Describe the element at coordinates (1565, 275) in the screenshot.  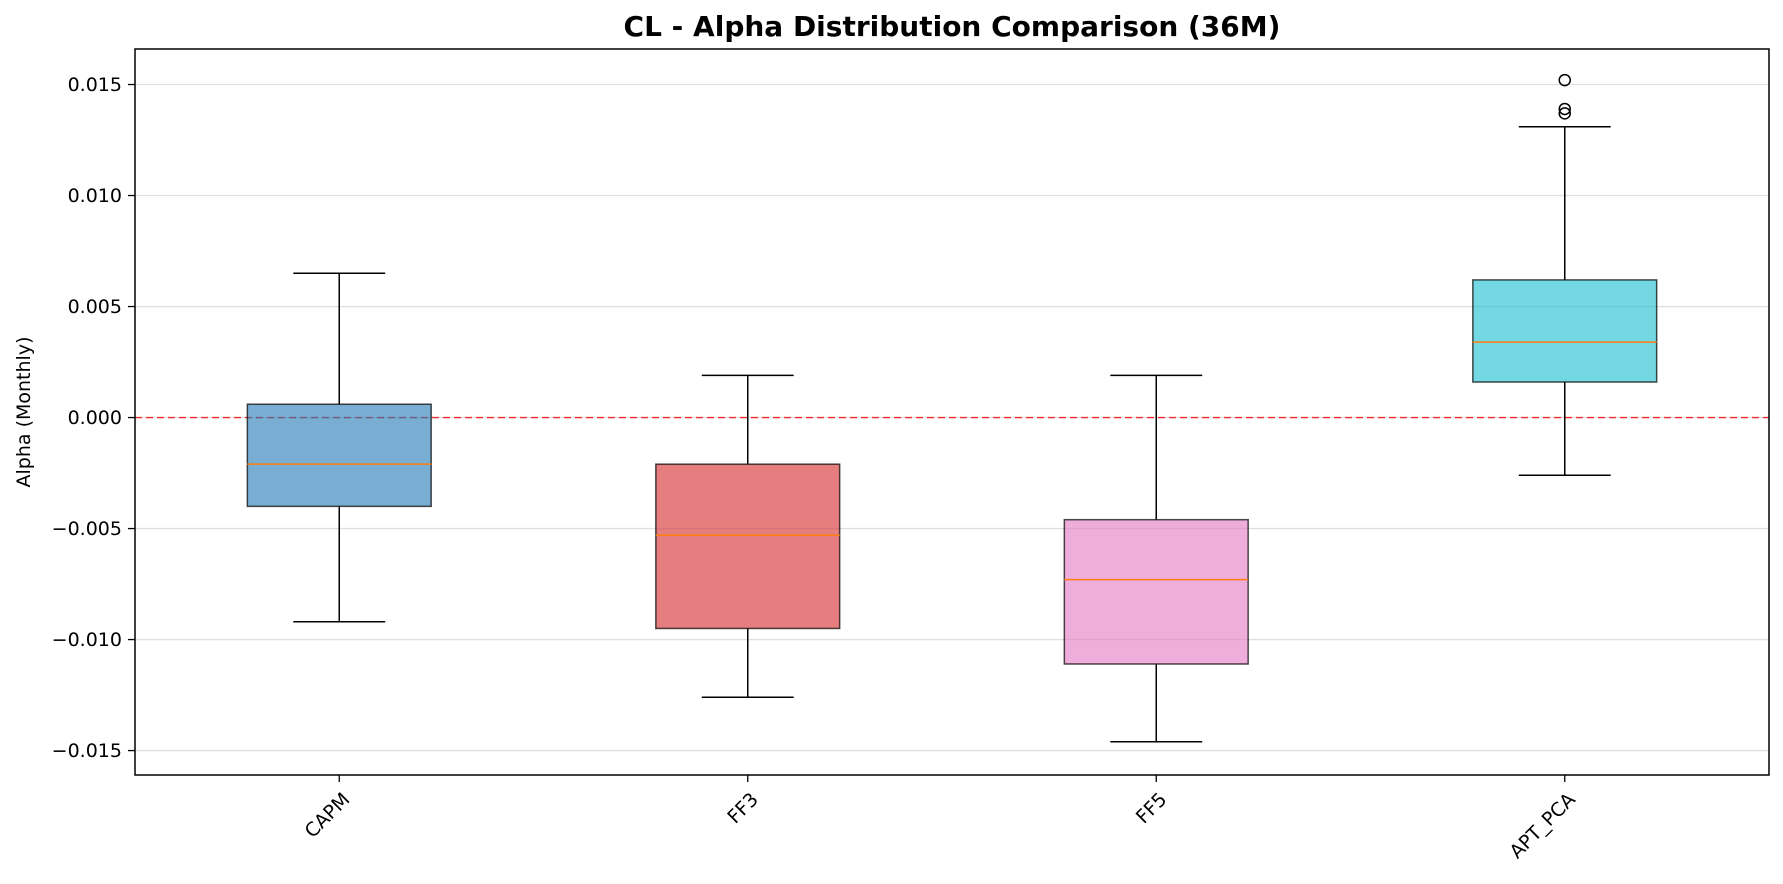
I see `box-apt-pca` at that location.